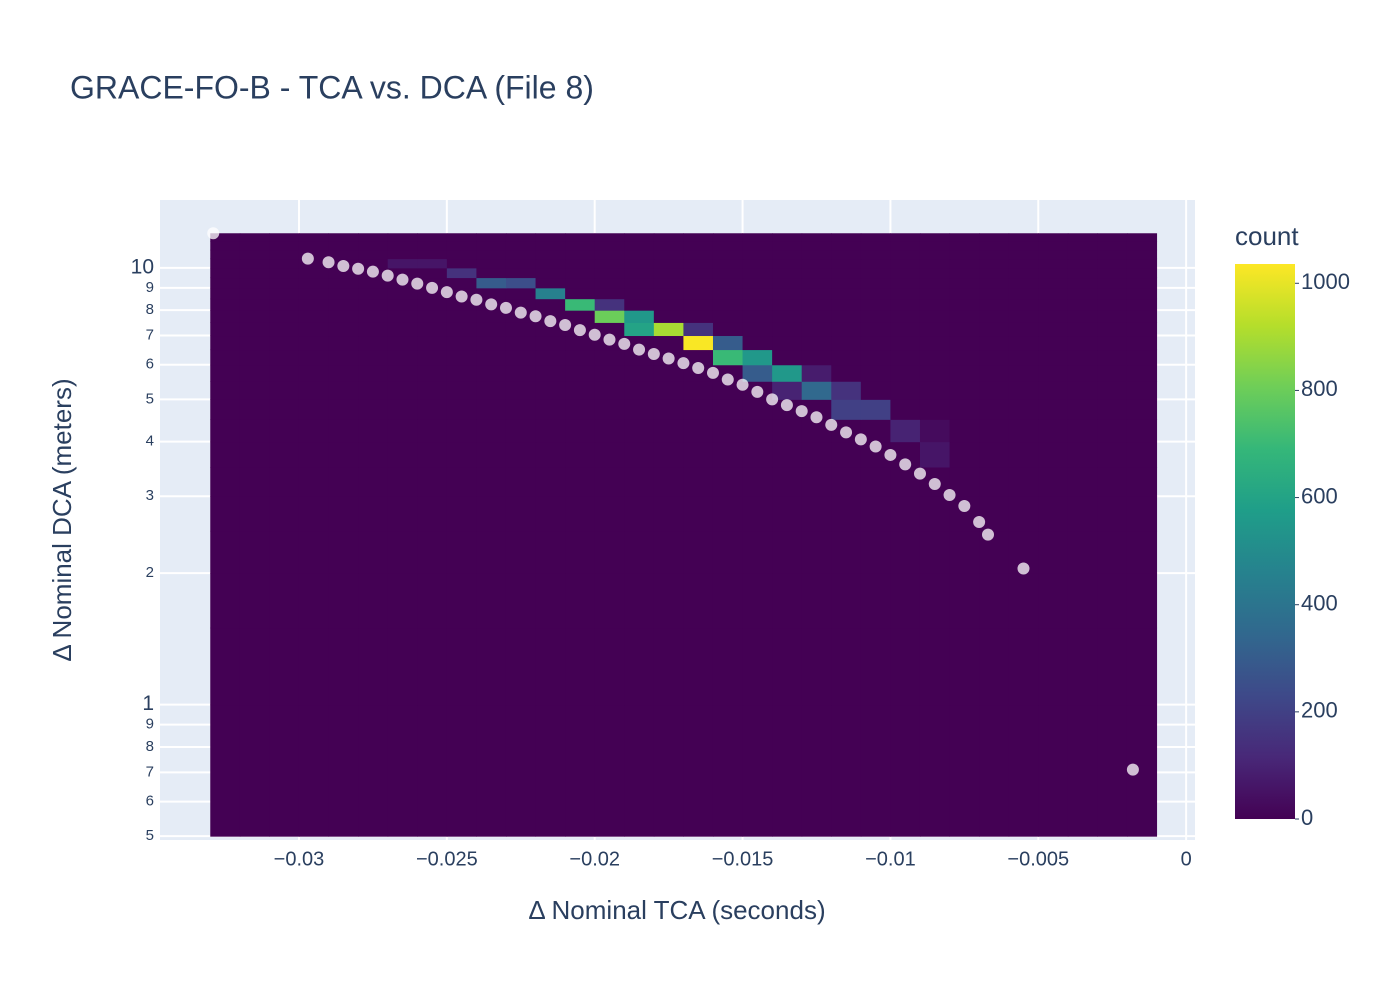  What do you see at coordinates (1307, 817) in the screenshot?
I see `colorbar-tick-label: 0` at bounding box center [1307, 817].